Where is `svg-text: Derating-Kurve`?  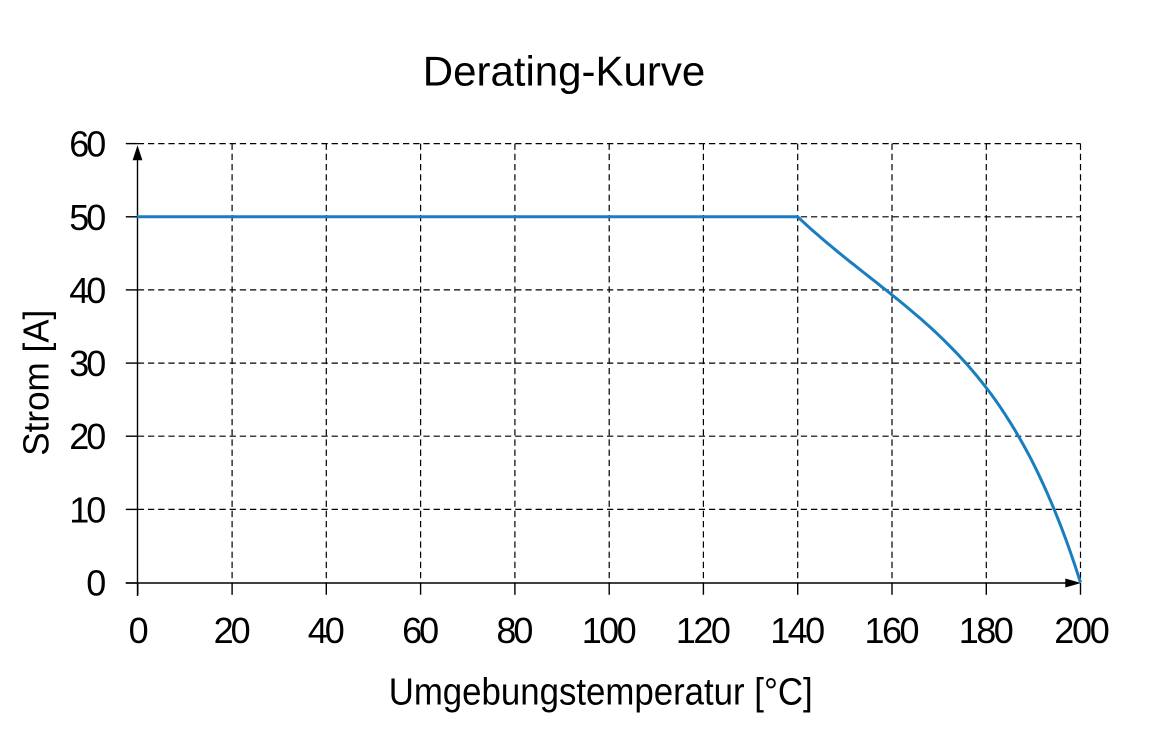 svg-text: Derating-Kurve is located at coordinates (564, 70).